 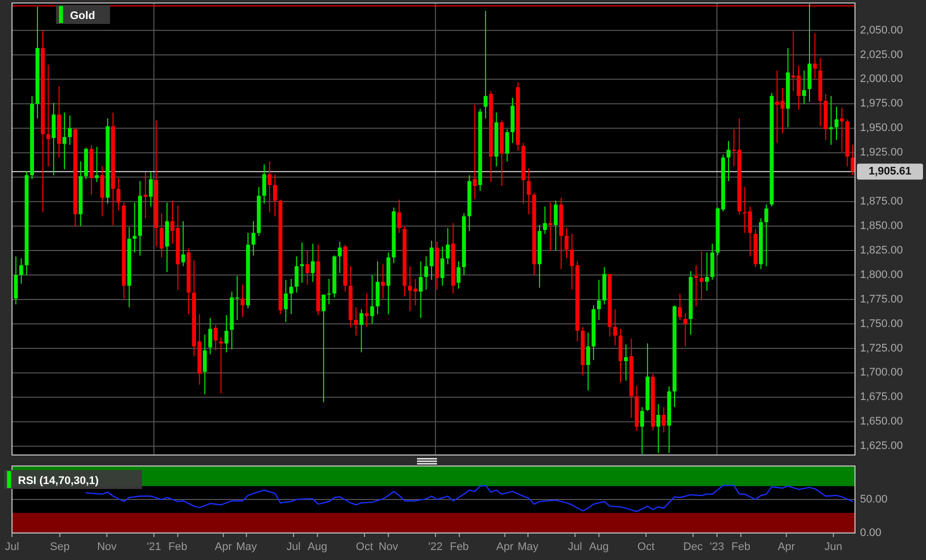 What do you see at coordinates (881, 274) in the screenshot?
I see `y-tick-label: 1,800.00` at bounding box center [881, 274].